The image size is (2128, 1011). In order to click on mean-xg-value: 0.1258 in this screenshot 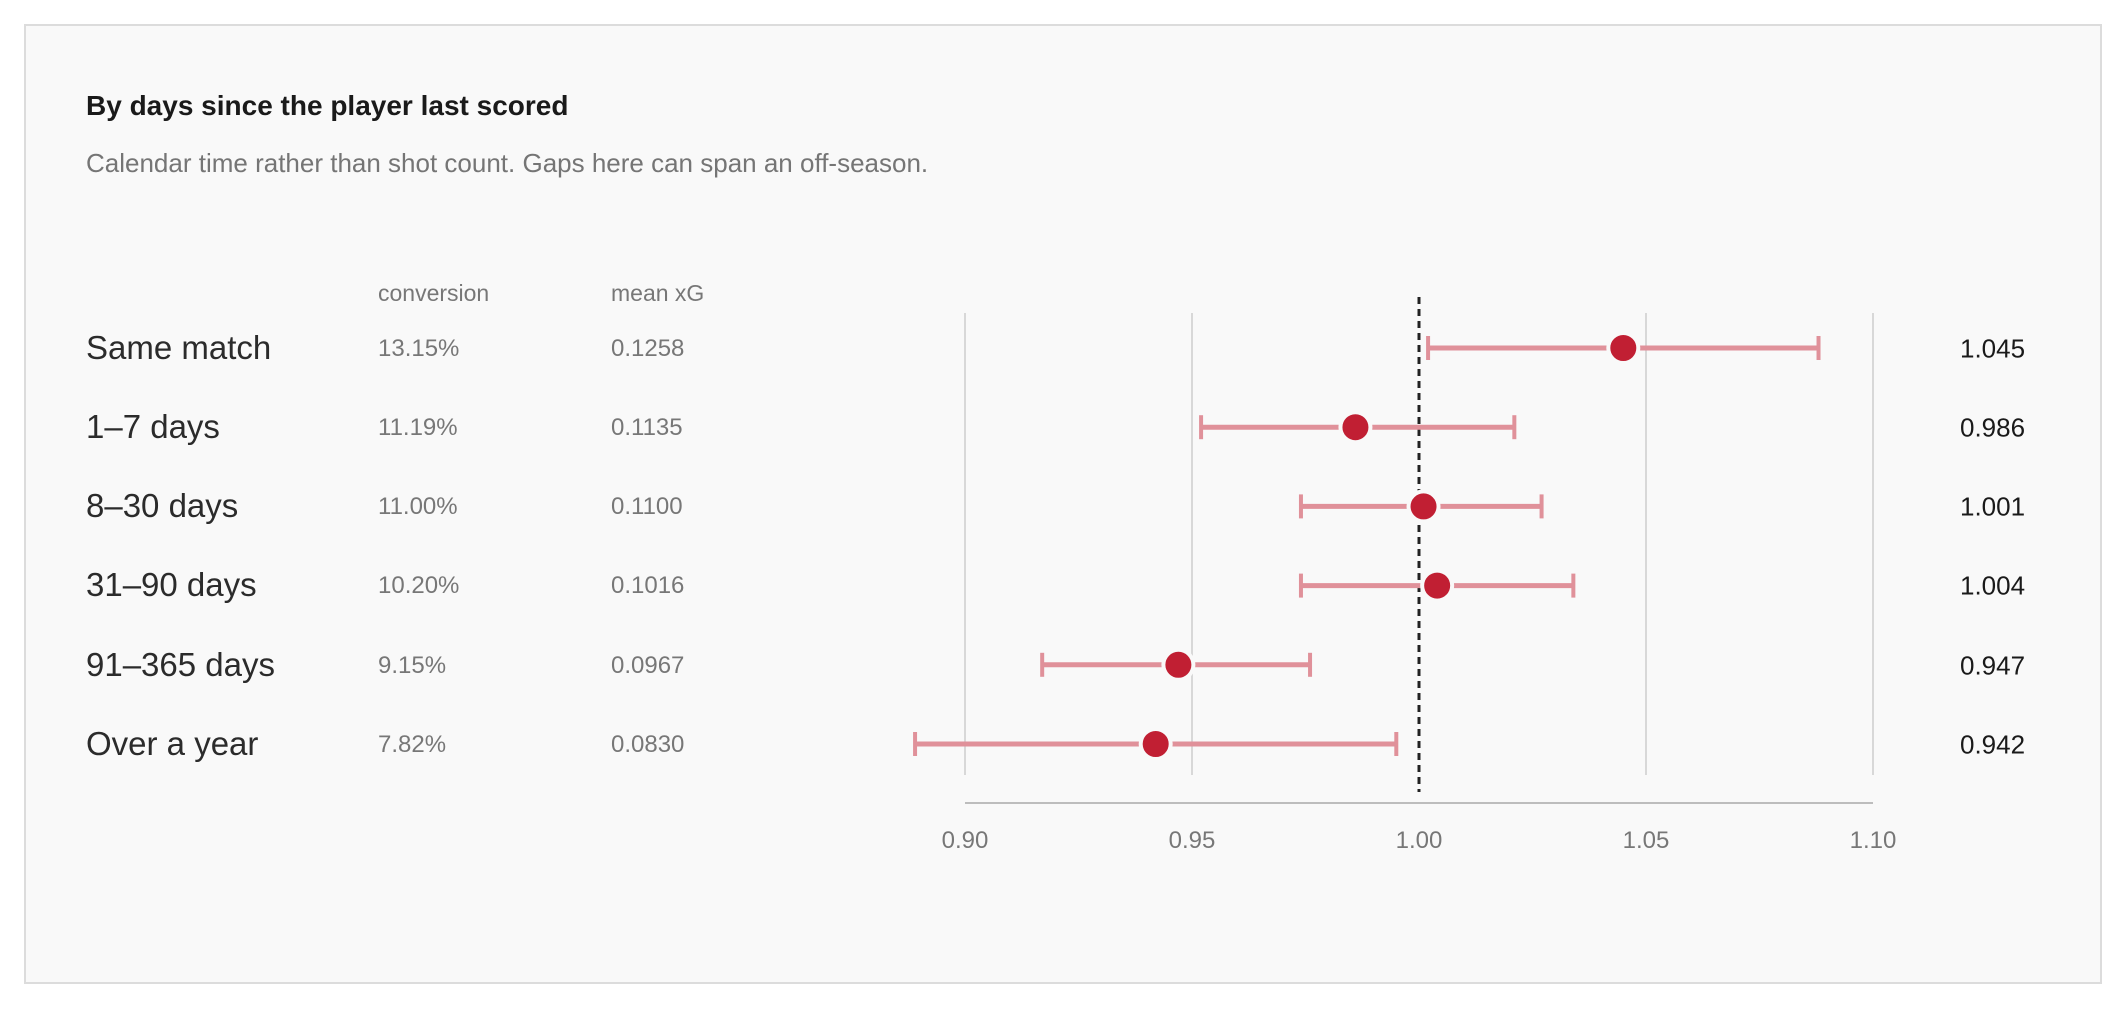, I will do `click(648, 348)`.